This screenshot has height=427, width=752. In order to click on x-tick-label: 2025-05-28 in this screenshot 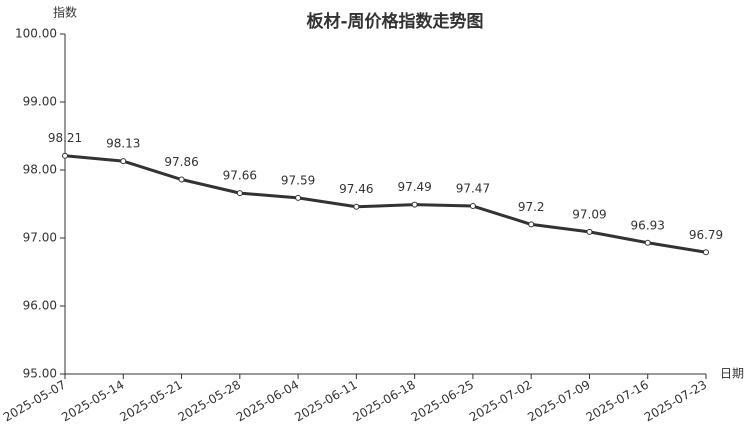, I will do `click(209, 401)`.